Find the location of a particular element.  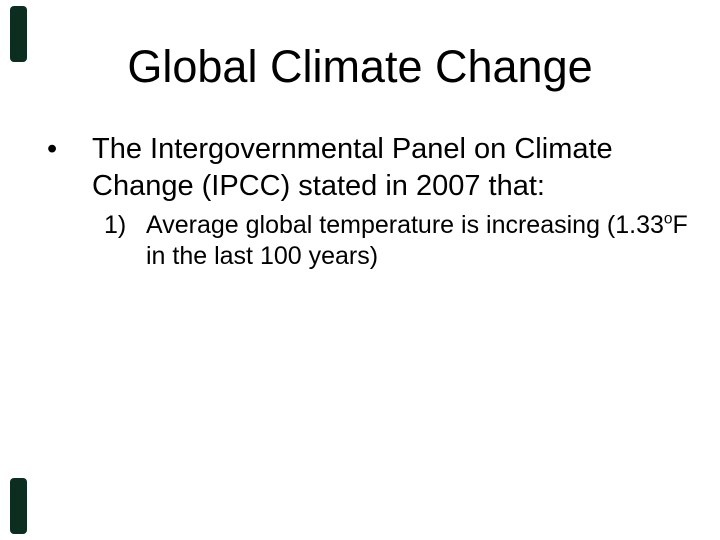

bullet-line-1: The Intergovernmental Panel on Climate is located at coordinates (352, 149).